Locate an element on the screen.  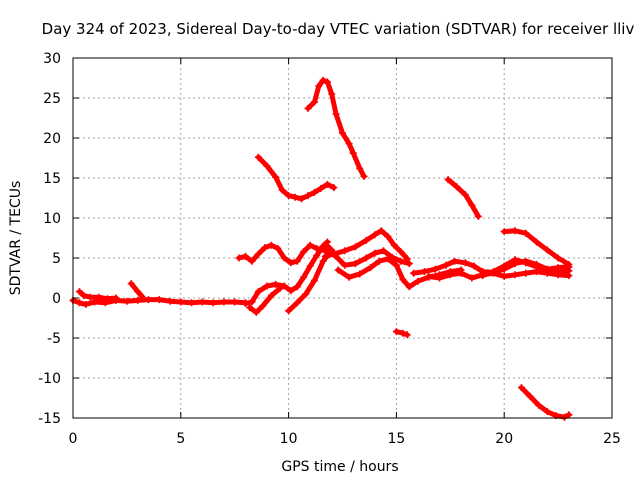
series-mid-descent is located at coordinates (463, 198).